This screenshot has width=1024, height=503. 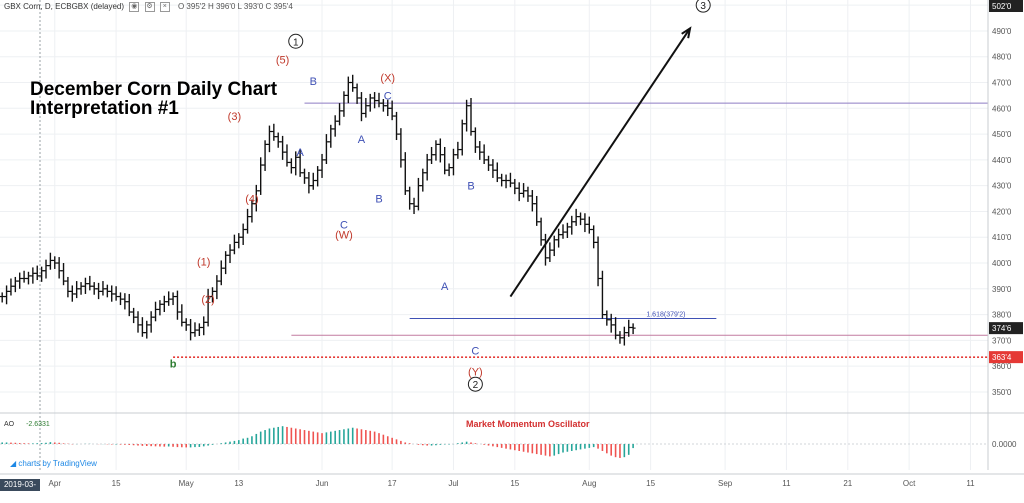 What do you see at coordinates (1002, 83) in the screenshot?
I see `y-tick-label: 470'0` at bounding box center [1002, 83].